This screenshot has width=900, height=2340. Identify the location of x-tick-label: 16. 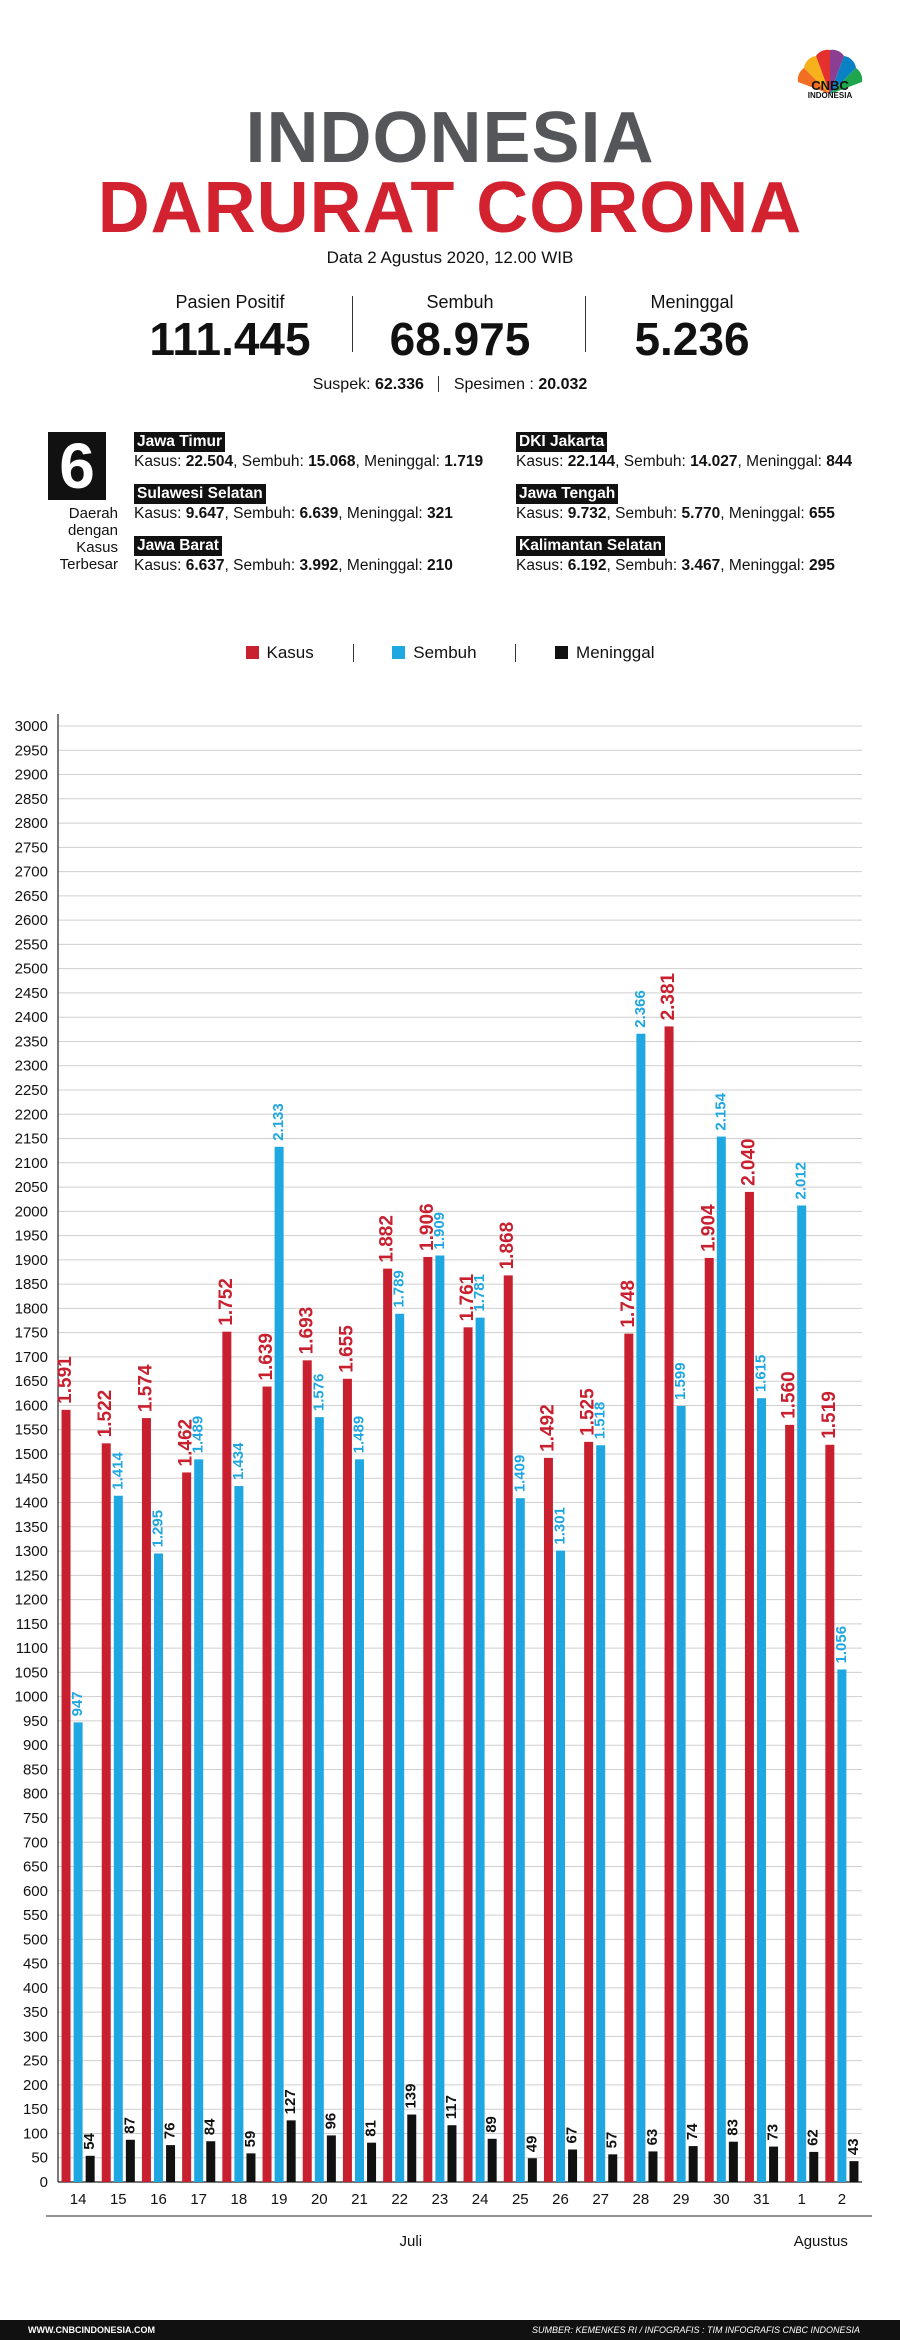
(158, 2199).